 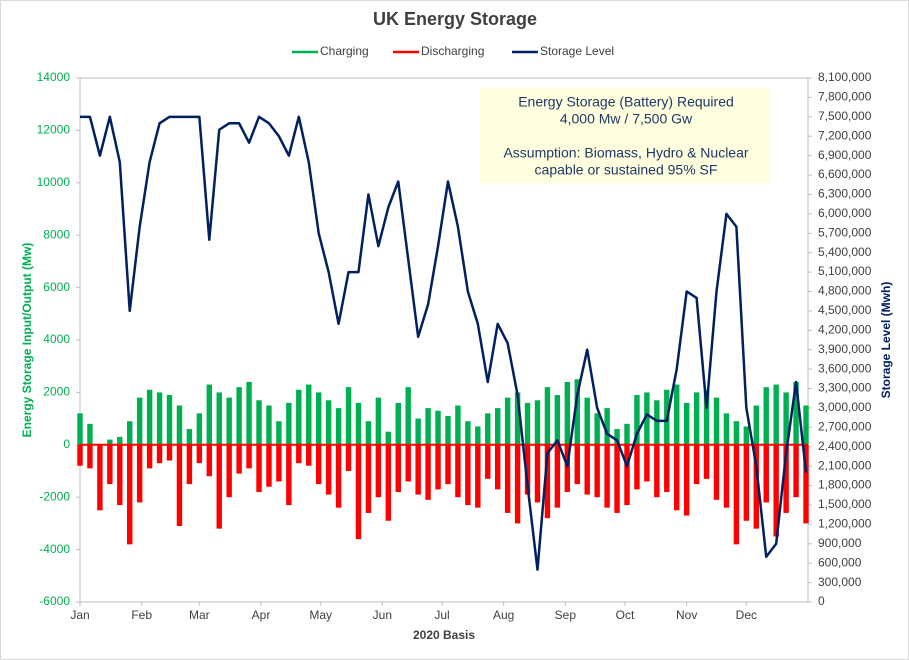 I want to click on y-tick-label: -6000, so click(x=54, y=601).